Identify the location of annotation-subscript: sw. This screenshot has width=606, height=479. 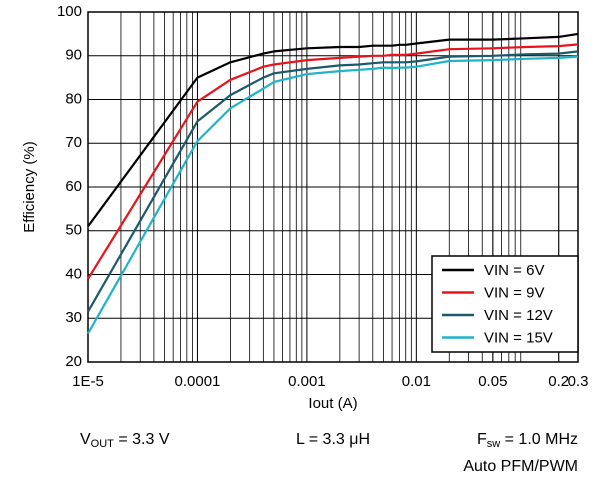
(494, 444).